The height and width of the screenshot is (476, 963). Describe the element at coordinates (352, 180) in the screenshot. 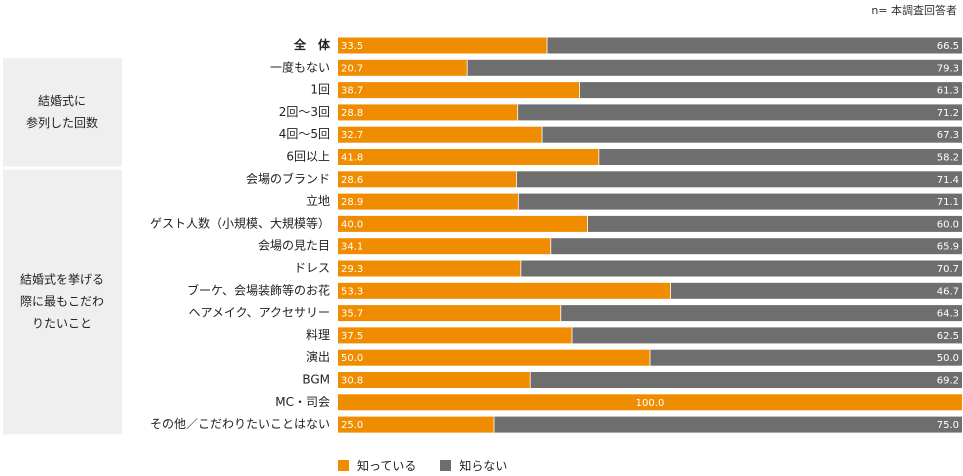

I see `value-label-known: 28.6` at that location.